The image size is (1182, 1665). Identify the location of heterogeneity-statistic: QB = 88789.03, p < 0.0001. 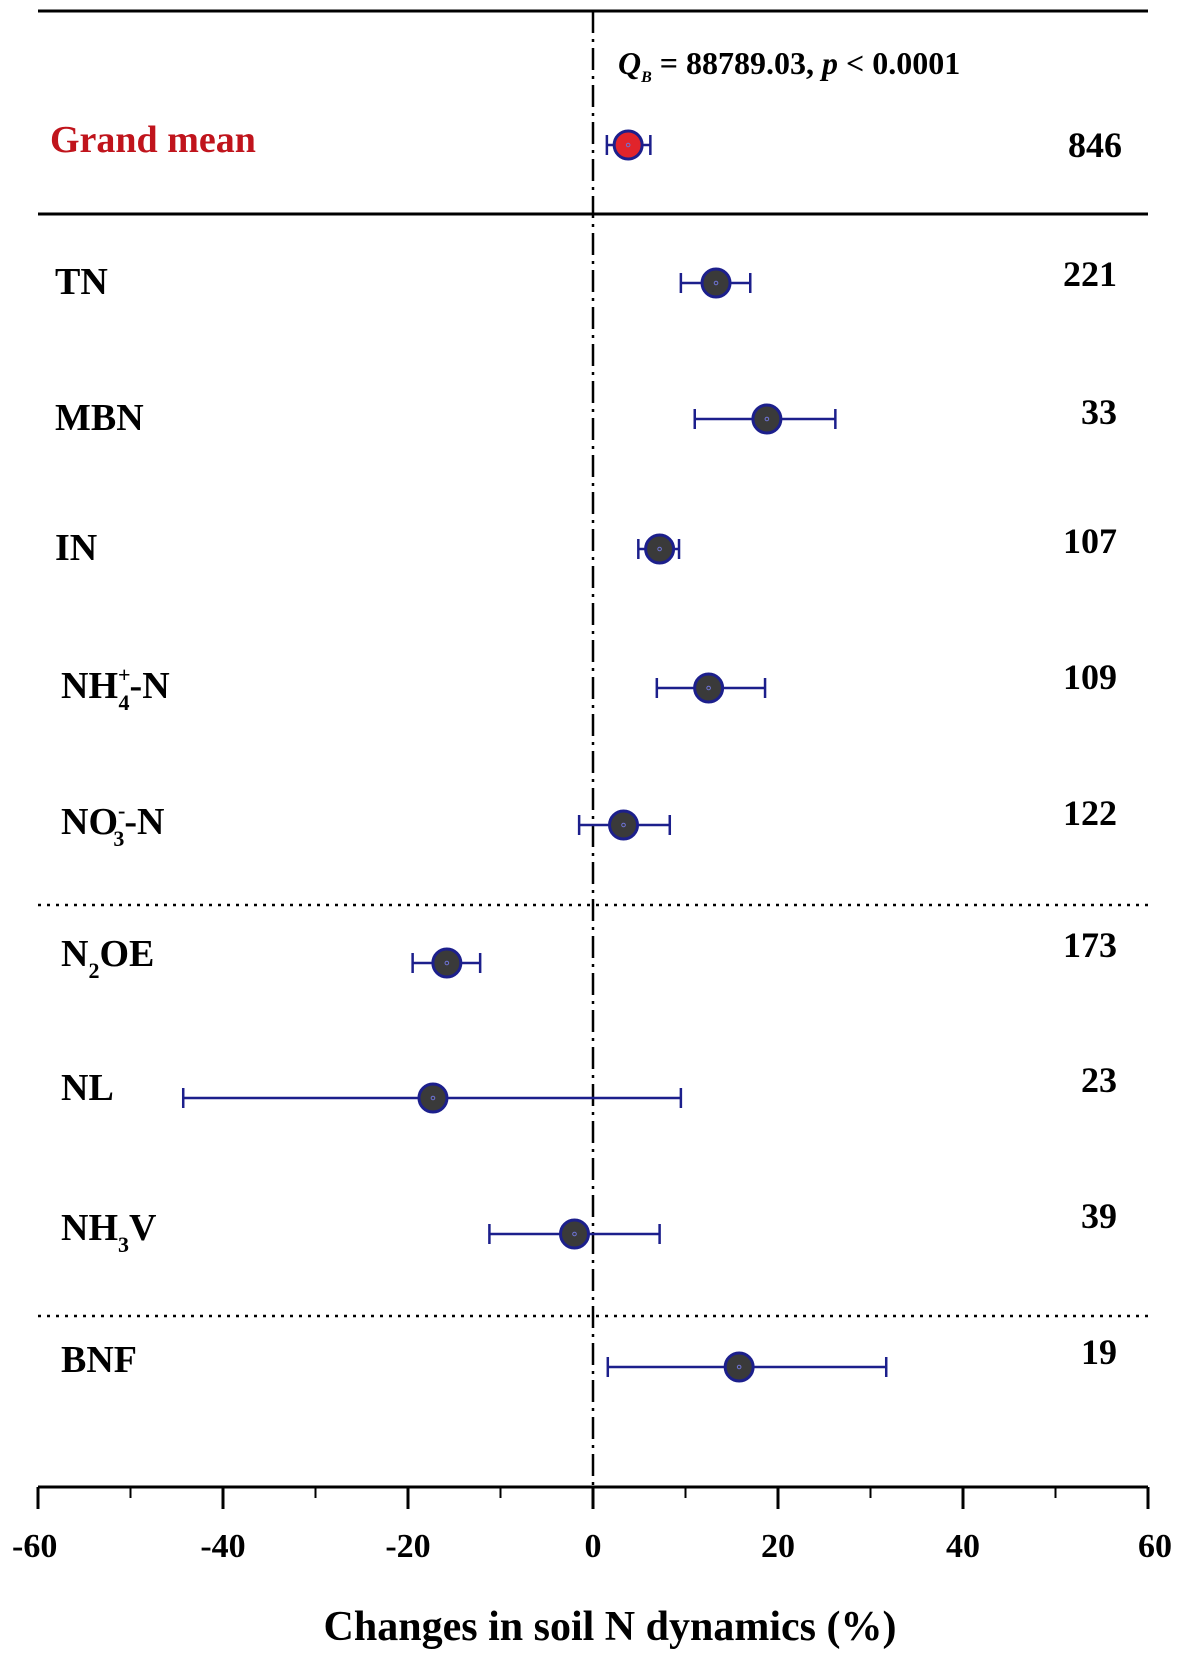
(789, 65).